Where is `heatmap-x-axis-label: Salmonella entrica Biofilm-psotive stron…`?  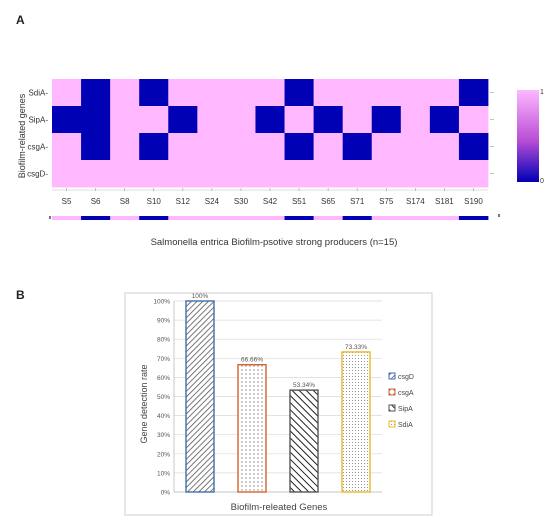 heatmap-x-axis-label: Salmonella entrica Biofilm-psotive stron… is located at coordinates (274, 242).